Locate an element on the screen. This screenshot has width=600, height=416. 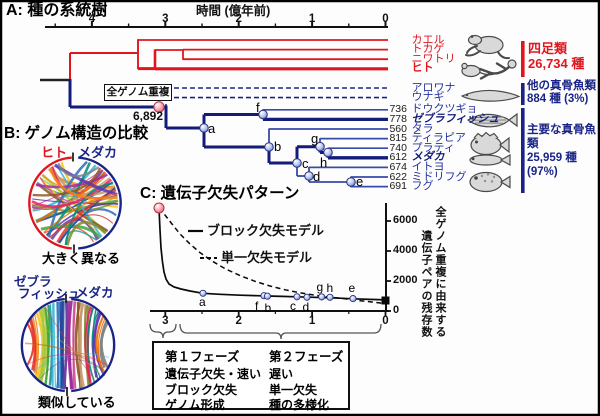
species-label-10: プラティ is located at coordinates (433, 147).